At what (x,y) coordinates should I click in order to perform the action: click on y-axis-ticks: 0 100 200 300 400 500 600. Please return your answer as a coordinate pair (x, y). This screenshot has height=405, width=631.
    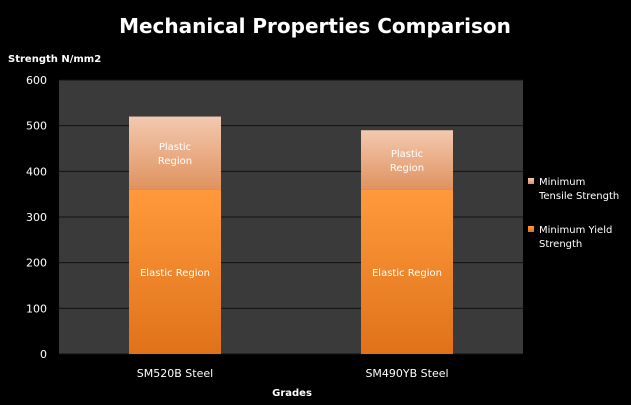
    Looking at the image, I should click on (36, 217).